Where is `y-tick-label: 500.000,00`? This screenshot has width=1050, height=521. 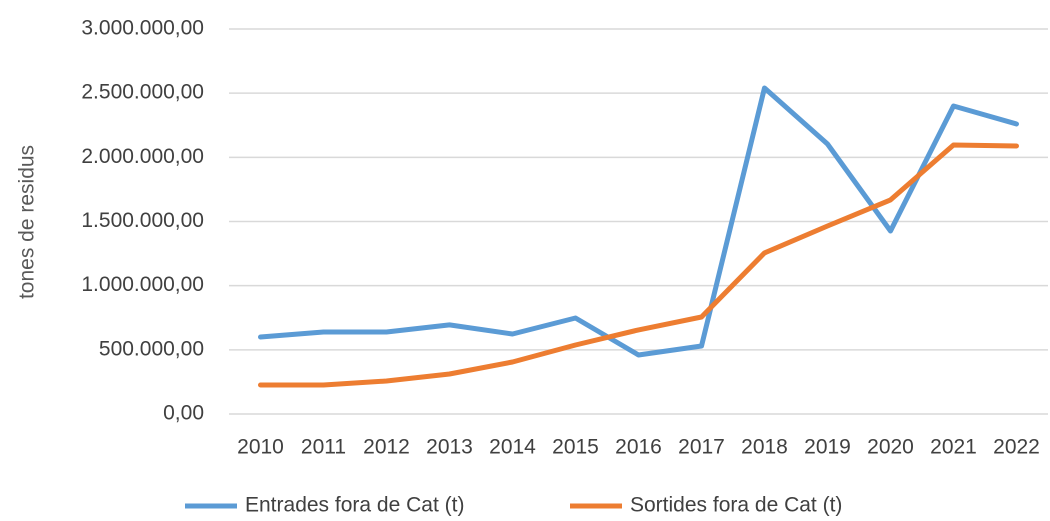 y-tick-label: 500.000,00 is located at coordinates (151, 348).